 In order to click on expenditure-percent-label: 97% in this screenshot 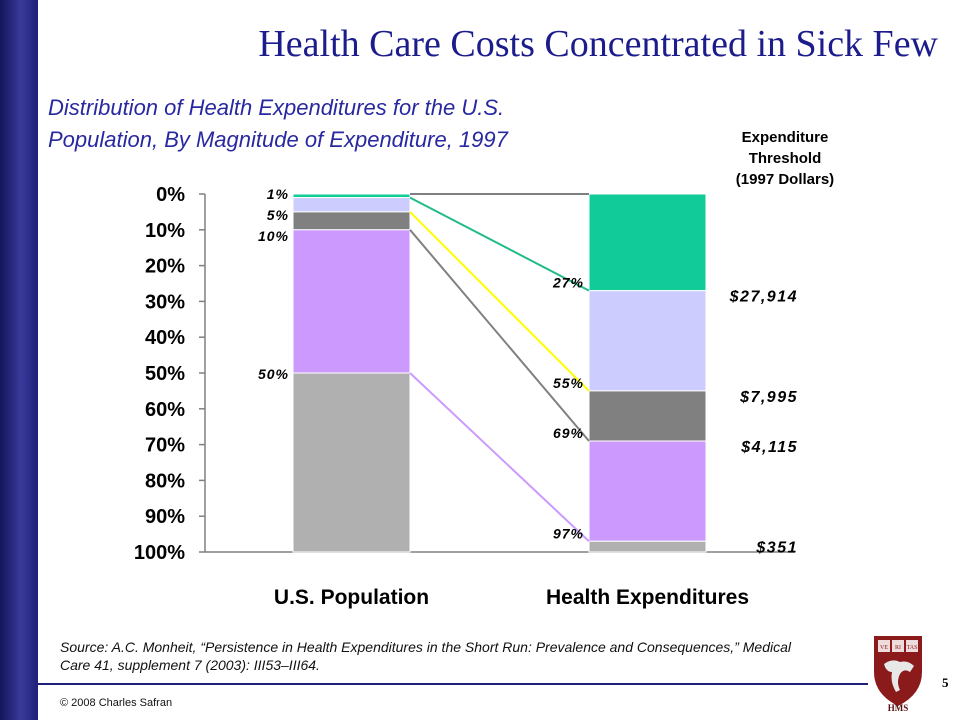, I will do `click(568, 533)`.